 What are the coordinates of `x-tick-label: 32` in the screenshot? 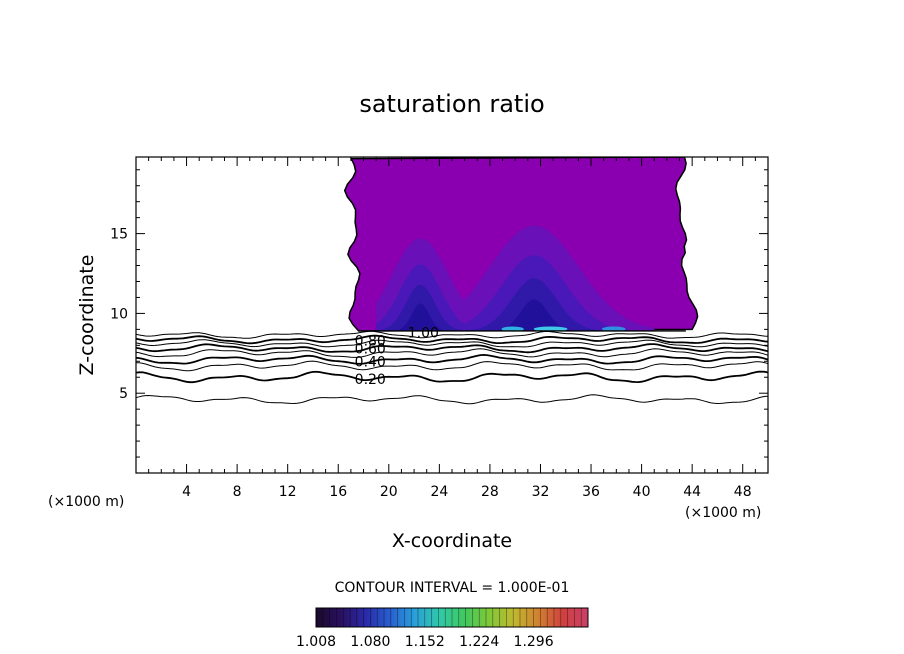 It's located at (541, 492).